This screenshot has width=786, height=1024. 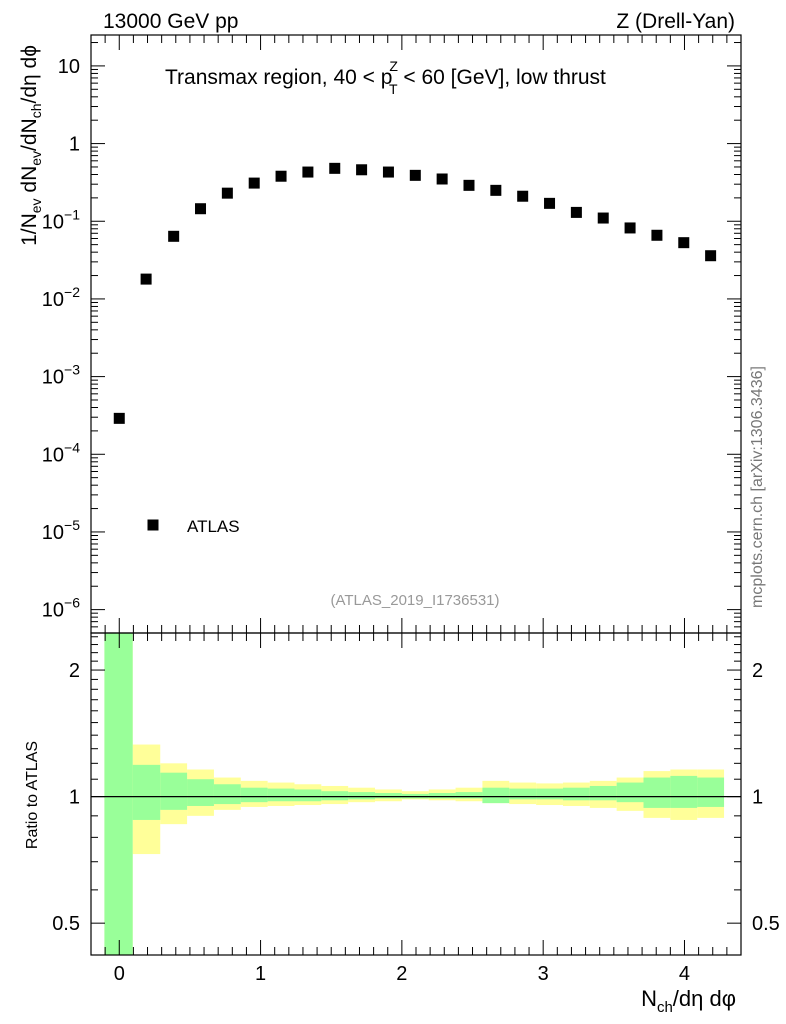 I want to click on x-tick-label-1: 1, so click(x=260, y=974).